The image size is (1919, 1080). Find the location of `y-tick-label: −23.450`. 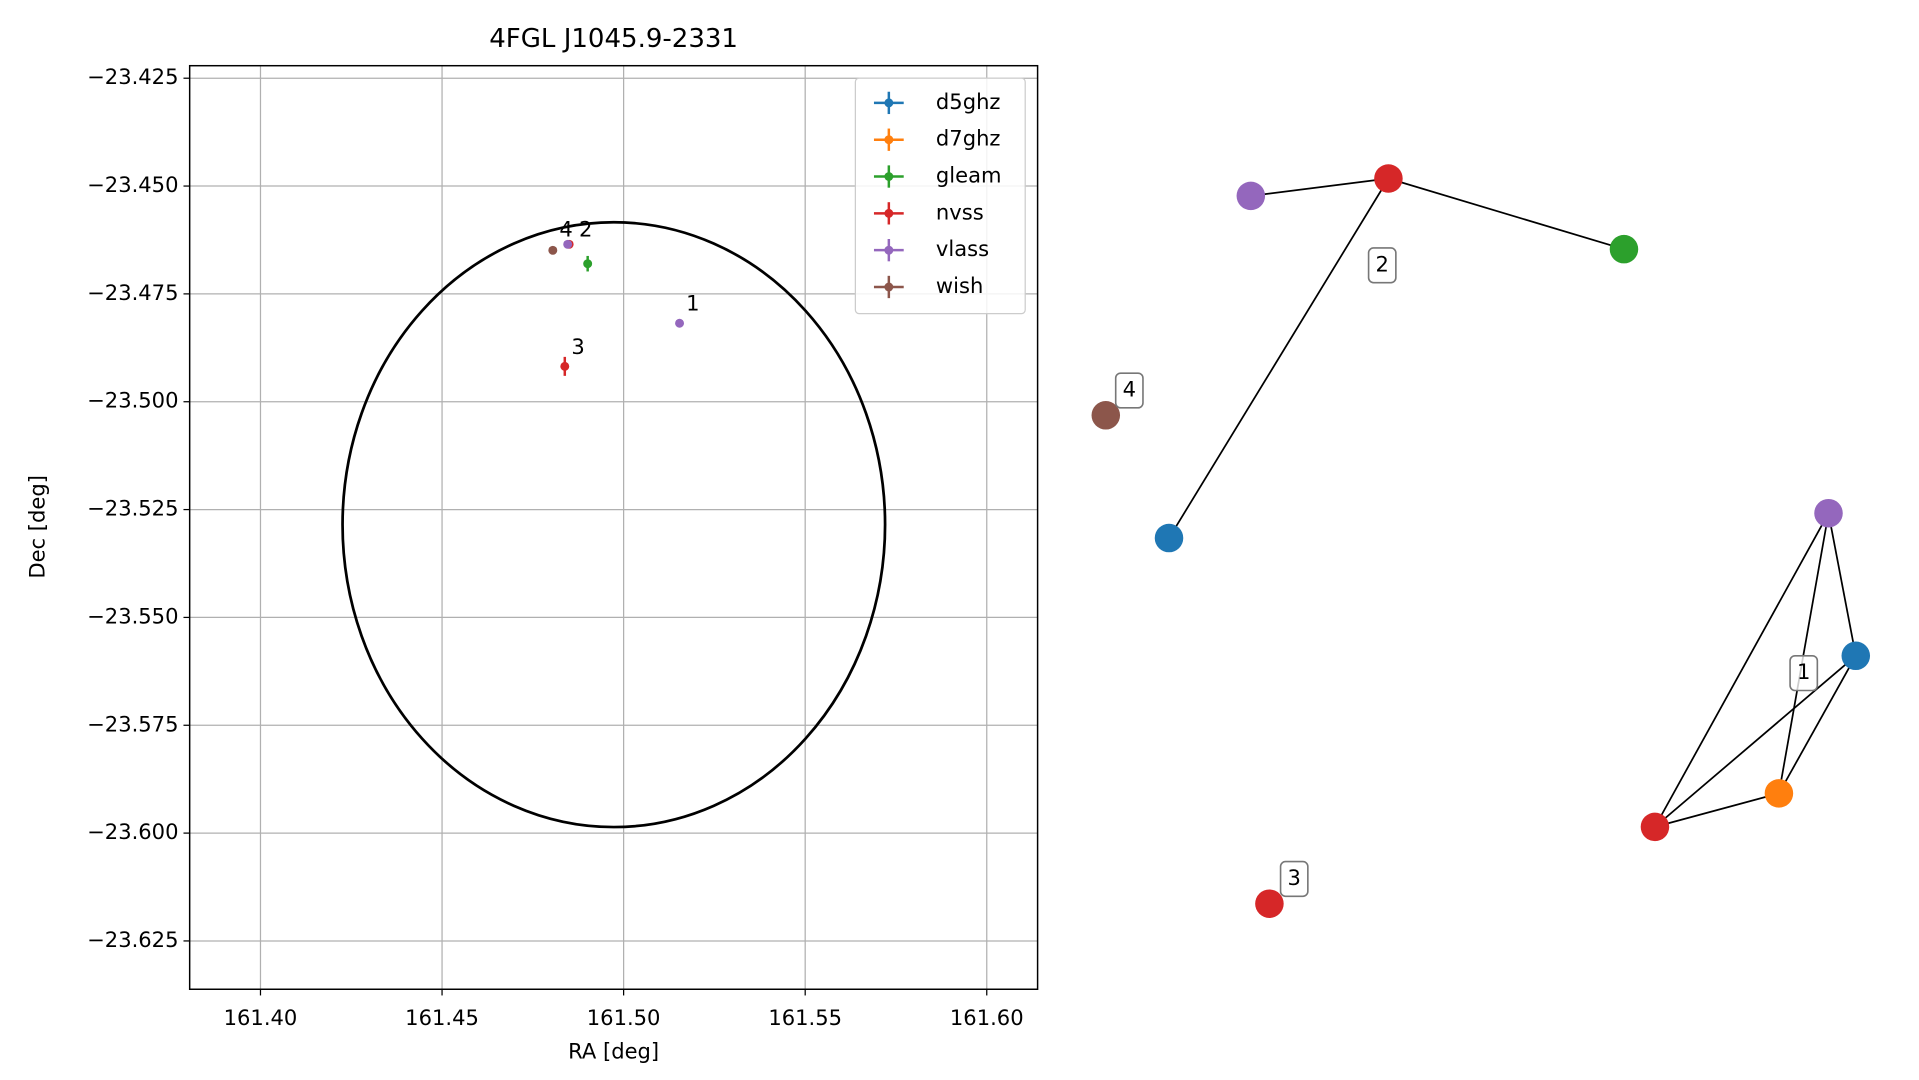

y-tick-label: −23.450 is located at coordinates (132, 184).